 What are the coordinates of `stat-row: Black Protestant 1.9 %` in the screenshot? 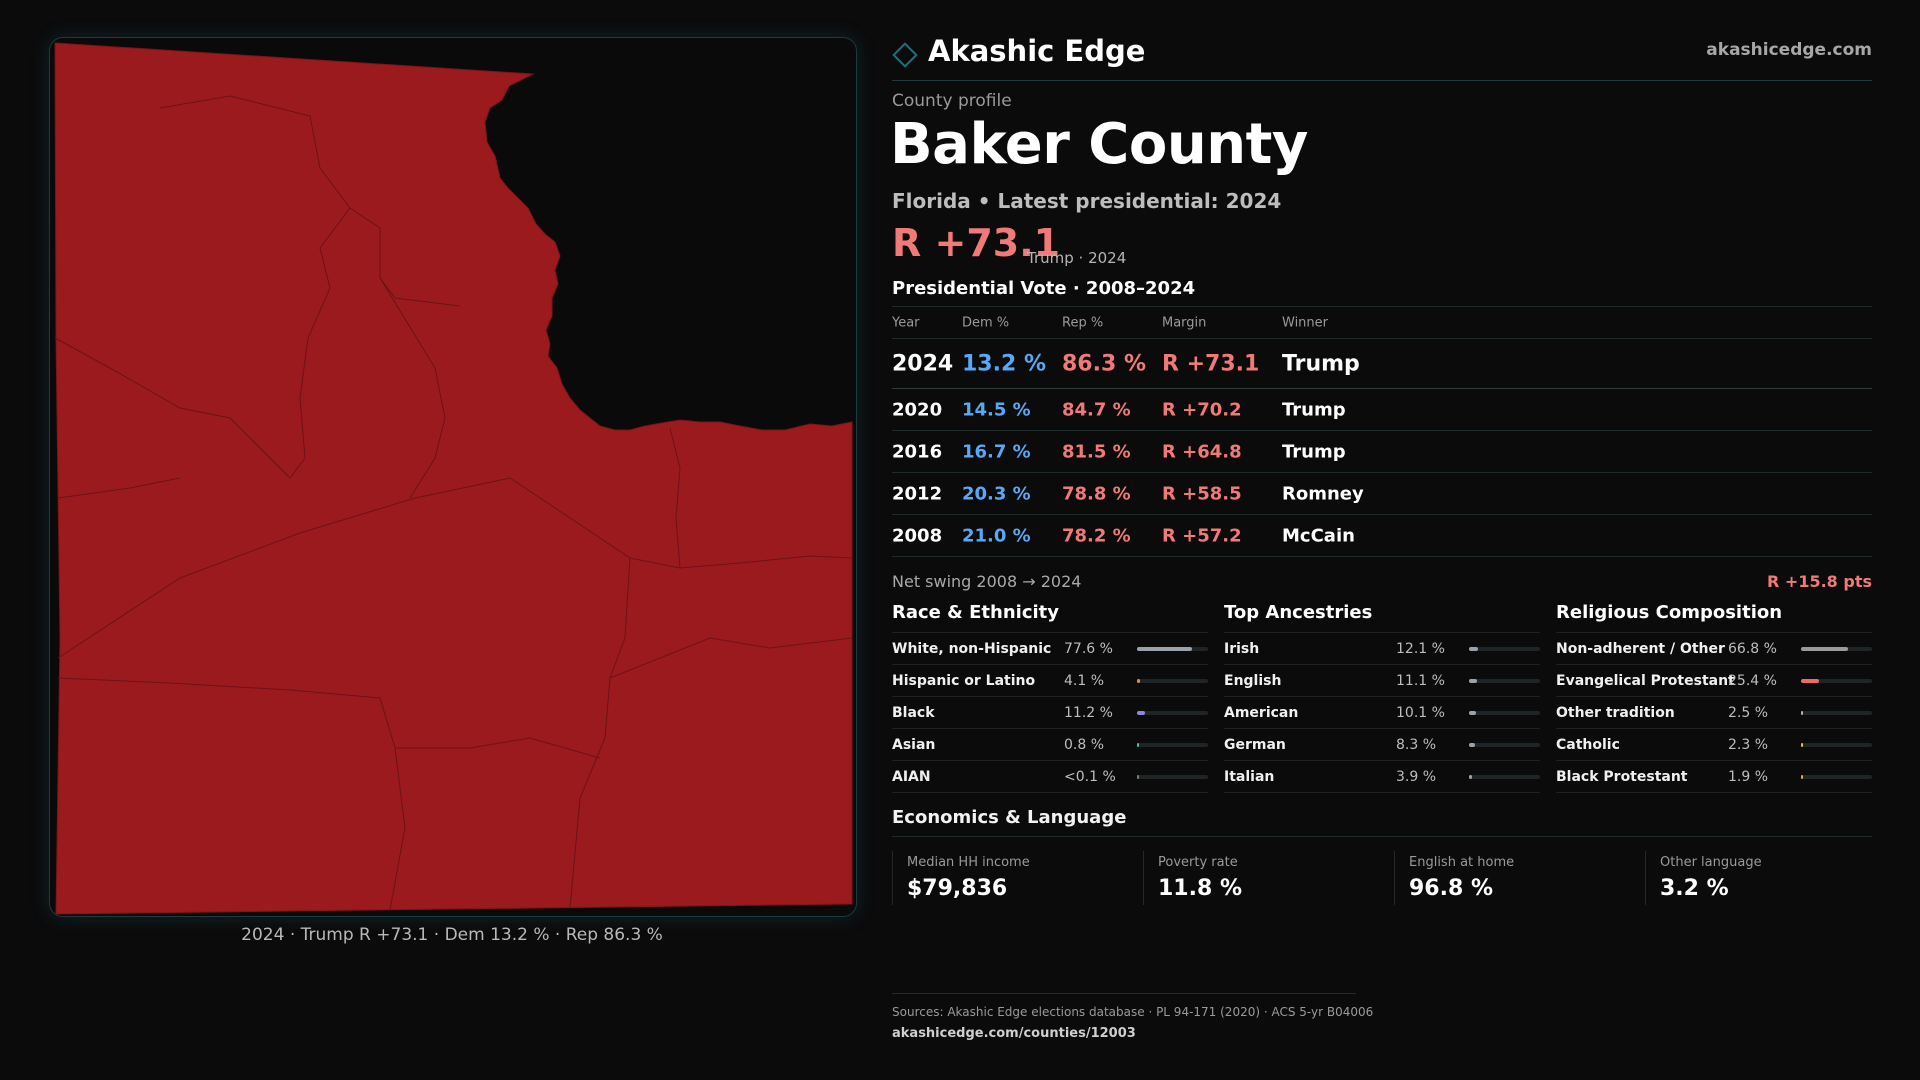 It's located at (1714, 777).